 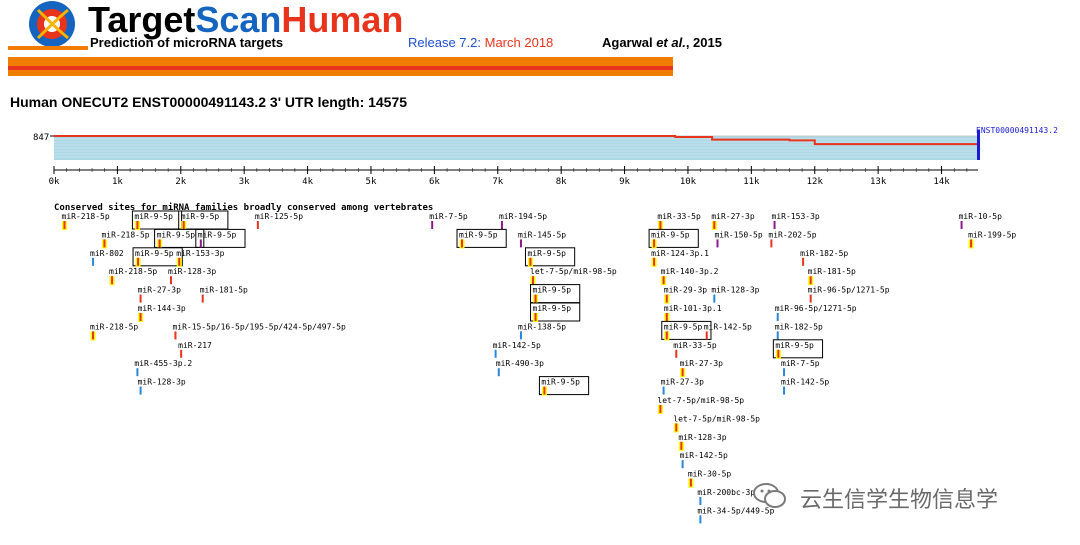 What do you see at coordinates (815, 182) in the screenshot?
I see `x-tick-label: 12k` at bounding box center [815, 182].